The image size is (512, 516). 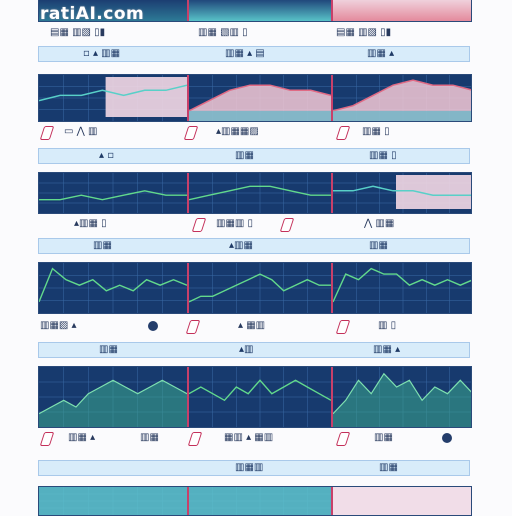 What do you see at coordinates (379, 223) in the screenshot?
I see `caption-glyph: ⋀ ▥▦` at bounding box center [379, 223].